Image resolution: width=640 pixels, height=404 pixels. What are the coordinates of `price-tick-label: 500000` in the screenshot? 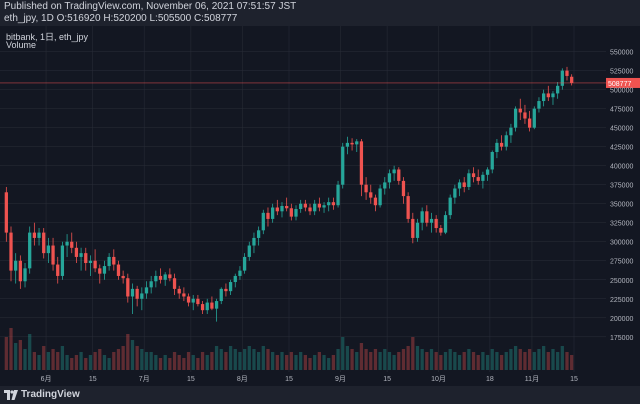 It's located at (621, 91).